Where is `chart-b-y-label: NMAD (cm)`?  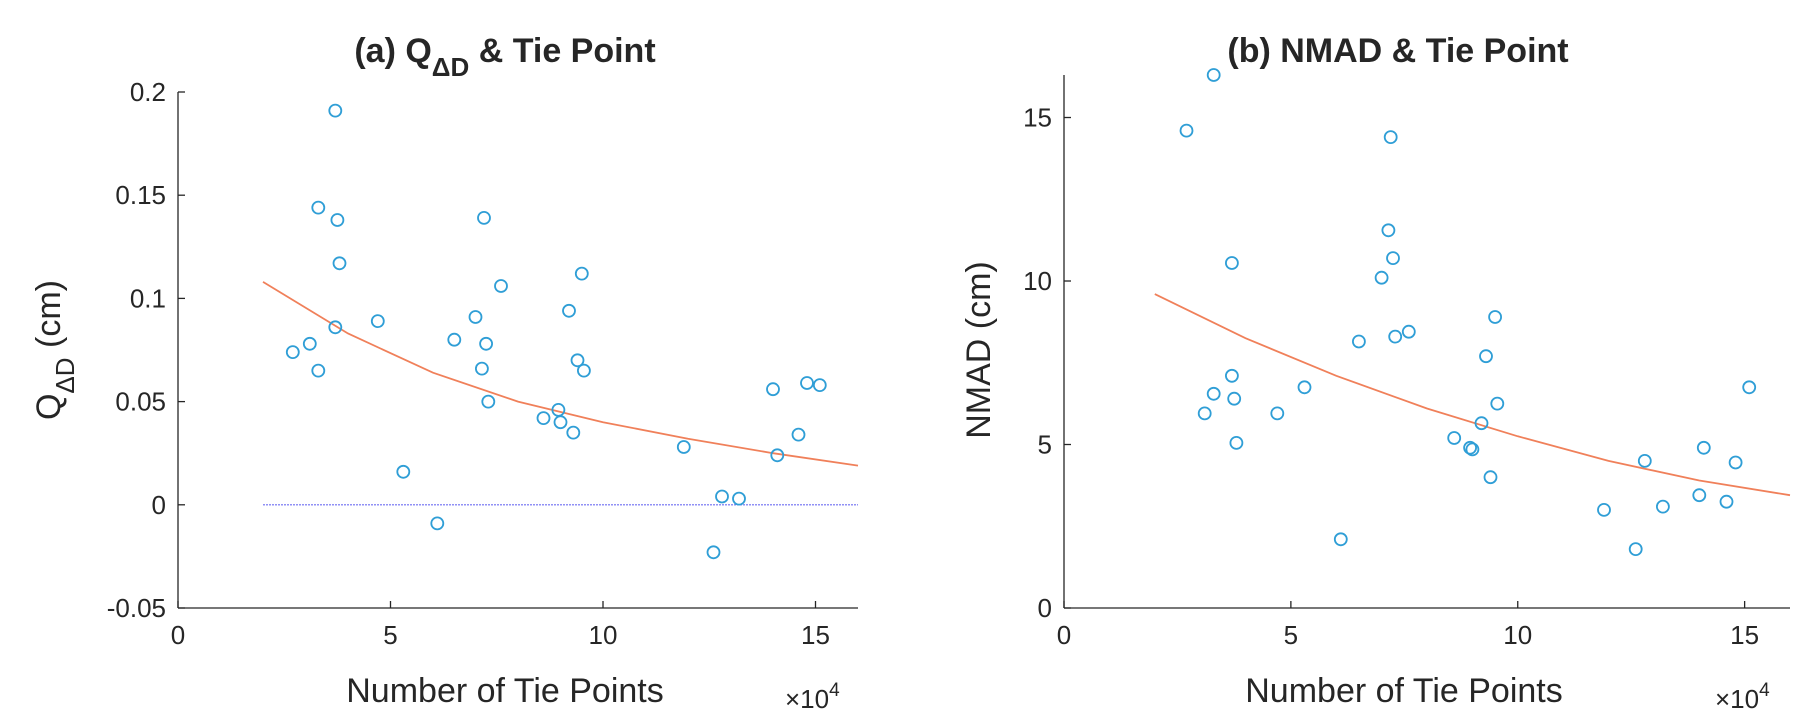
chart-b-y-label: NMAD (cm) is located at coordinates (979, 350).